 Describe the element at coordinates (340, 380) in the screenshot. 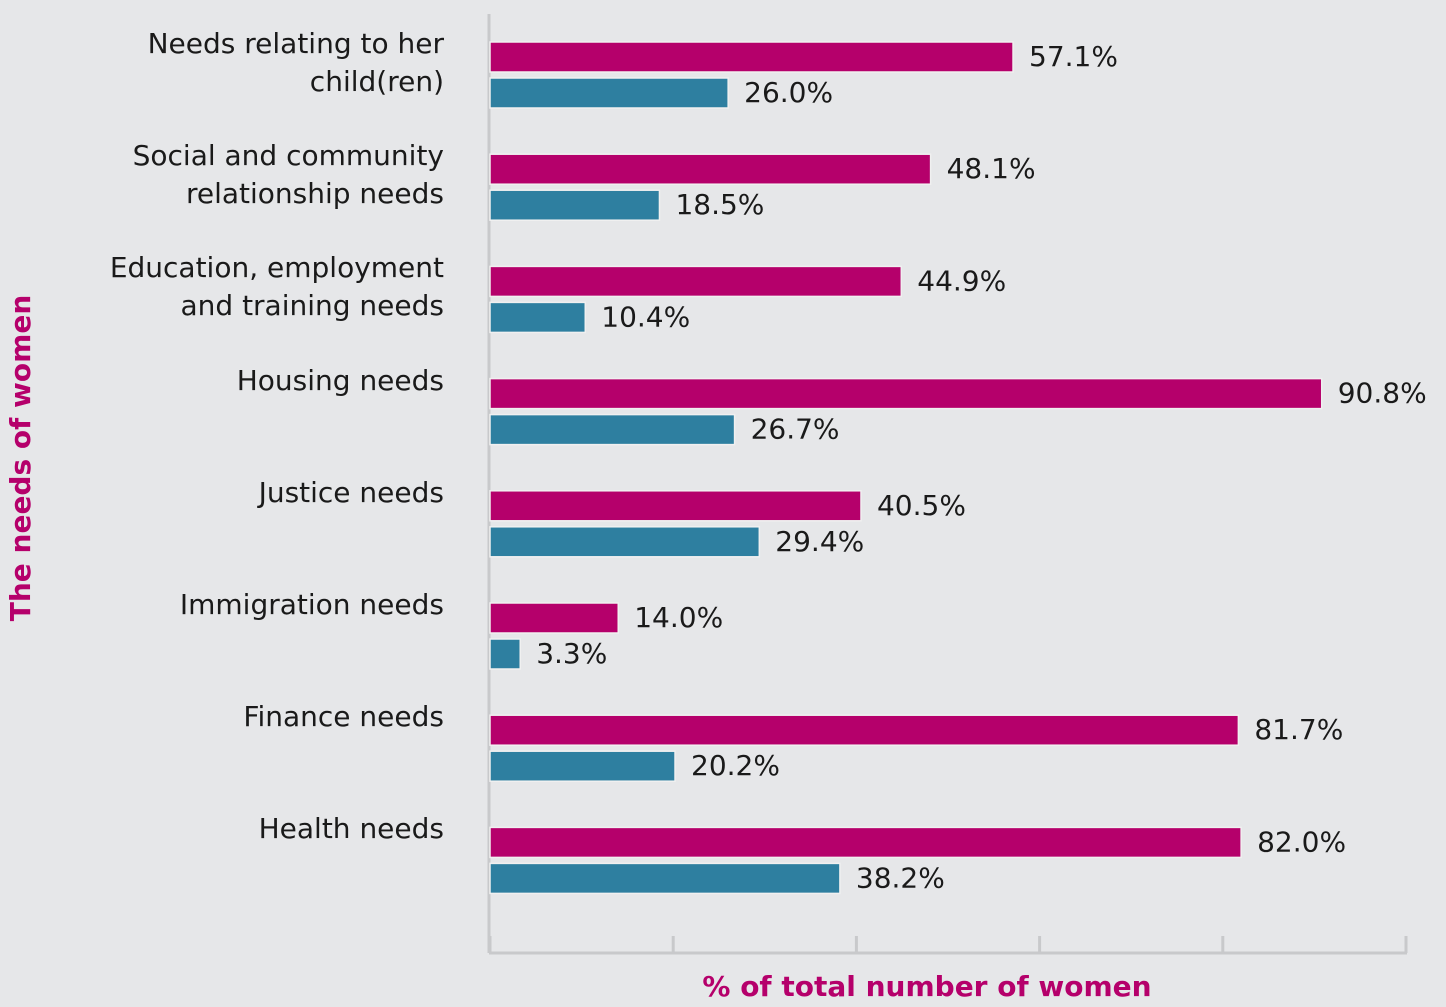

I see `category-label: Housing needs` at that location.